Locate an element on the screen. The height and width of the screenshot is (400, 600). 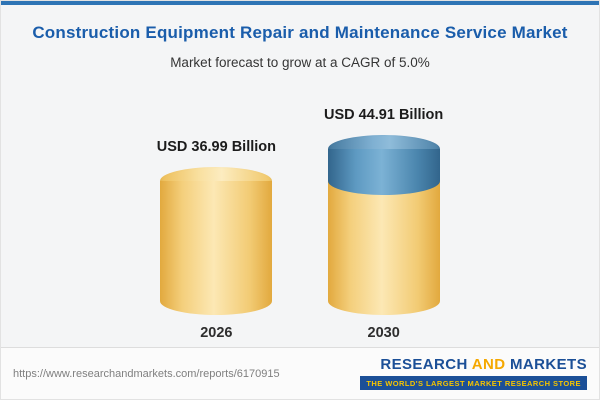
logo-word-markets: MARKETS is located at coordinates (548, 364).